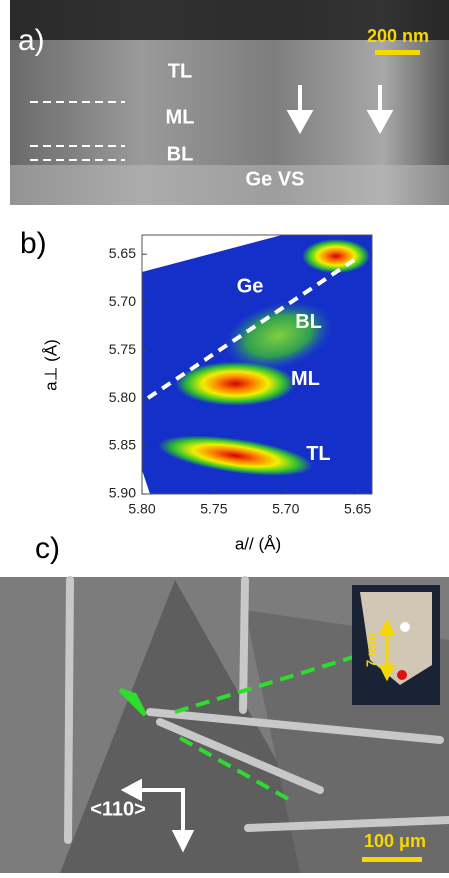 Image resolution: width=449 pixels, height=878 pixels. What do you see at coordinates (395, 841) in the screenshot?
I see `scale-bar-label: 100 μm` at bounding box center [395, 841].